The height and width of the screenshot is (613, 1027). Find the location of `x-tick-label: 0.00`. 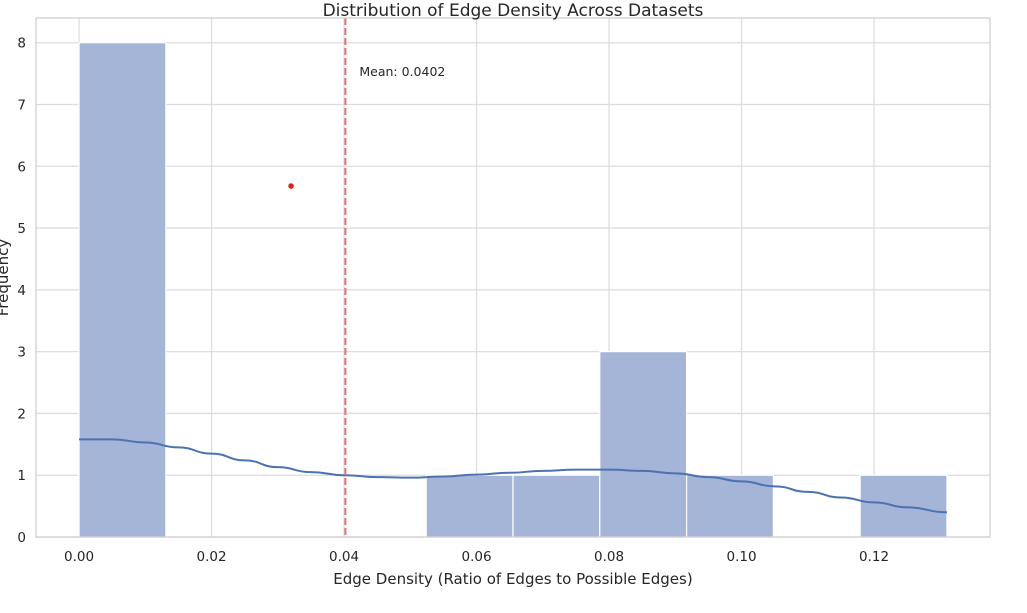

x-tick-label: 0.00 is located at coordinates (79, 557).